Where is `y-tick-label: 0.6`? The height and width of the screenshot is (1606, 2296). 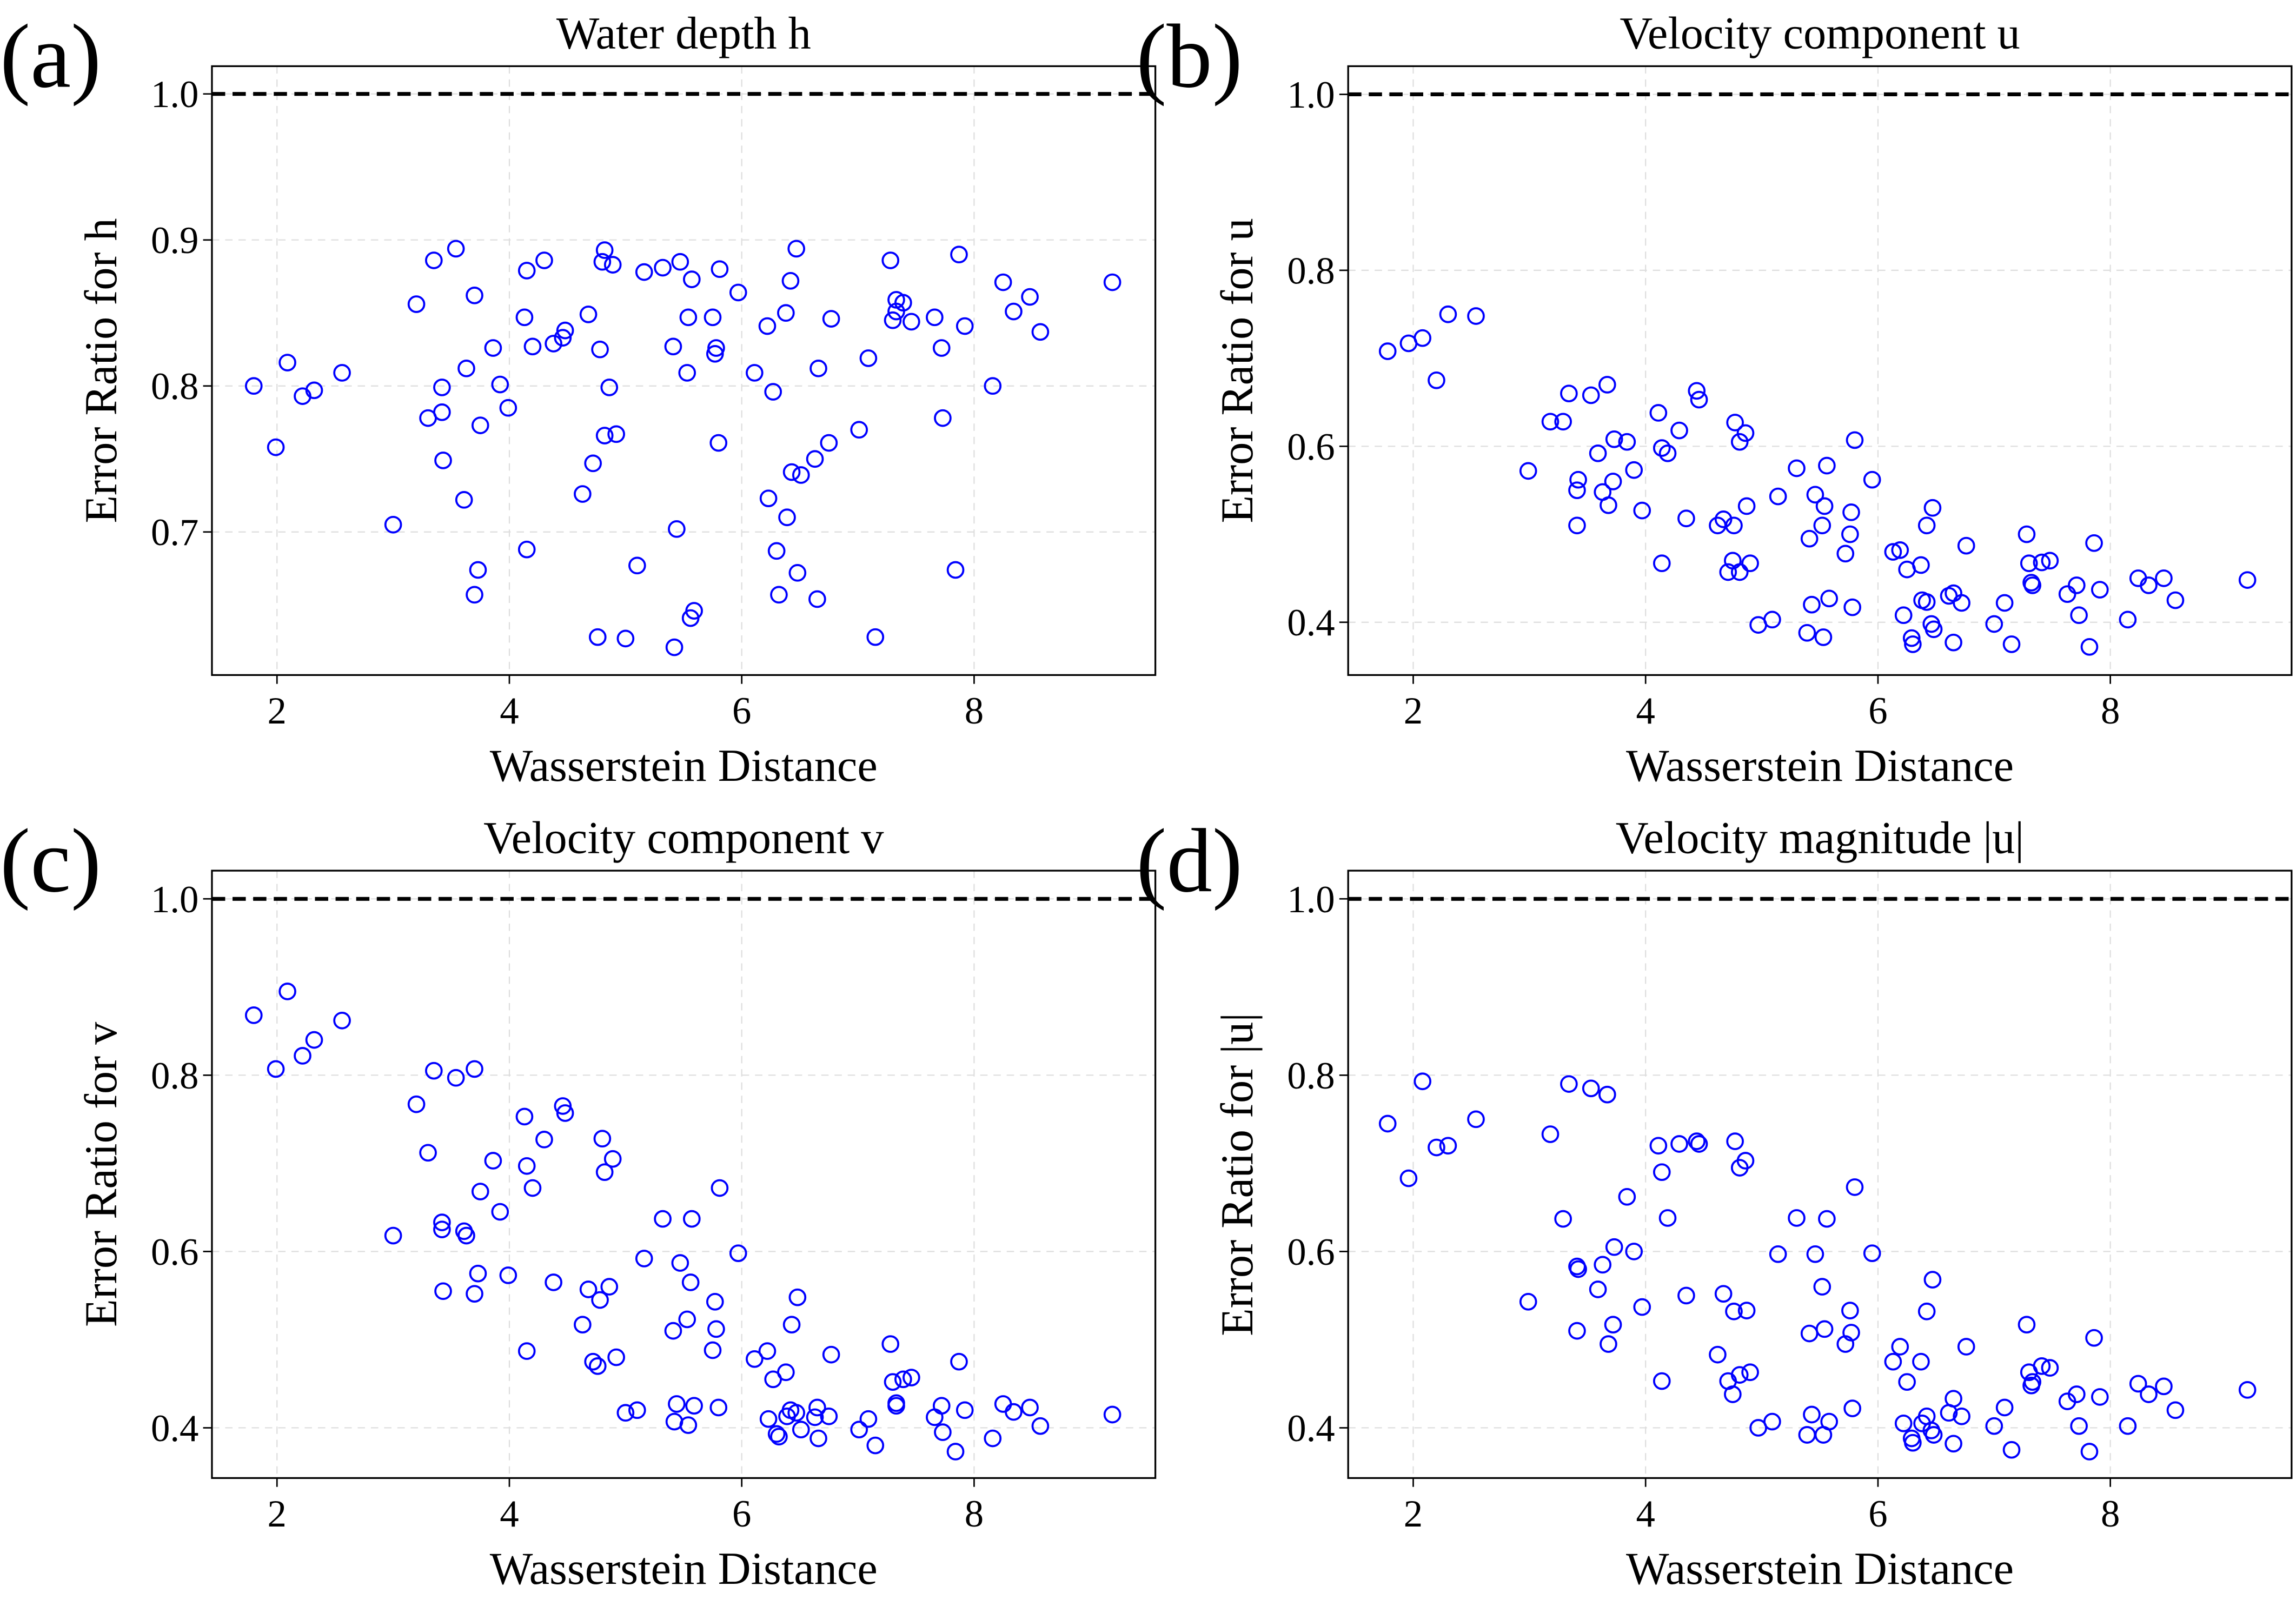
y-tick-label: 0.6 is located at coordinates (1311, 447).